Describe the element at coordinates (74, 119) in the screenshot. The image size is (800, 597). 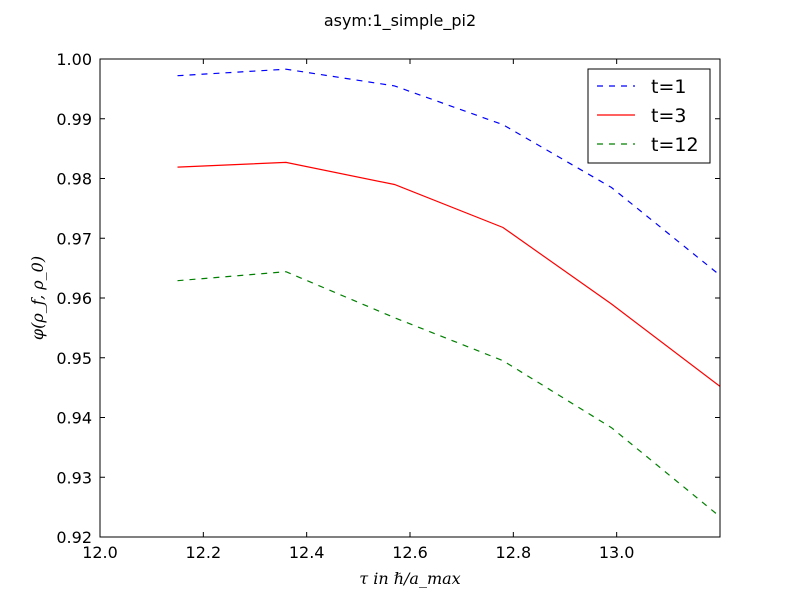
I see `y-tick-label: 0.99` at that location.